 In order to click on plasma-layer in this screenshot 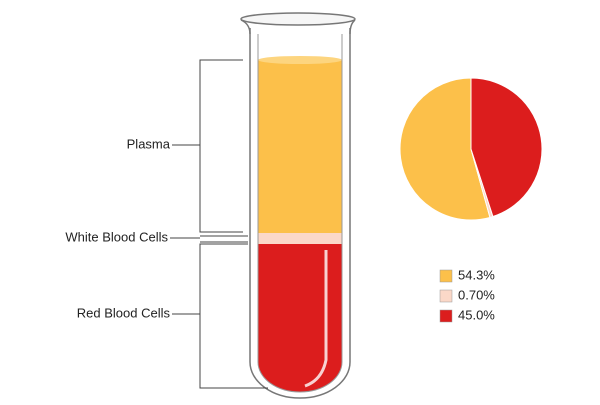, I will do `click(300, 147)`.